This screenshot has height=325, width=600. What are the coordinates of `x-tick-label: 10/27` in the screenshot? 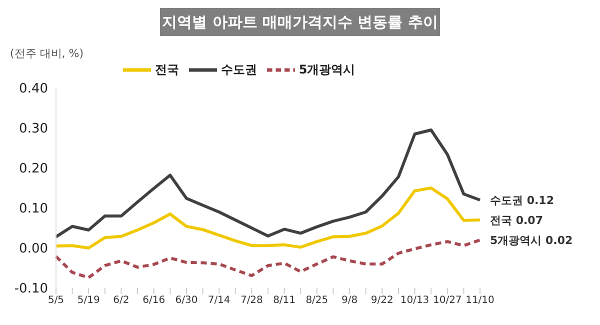 It's located at (447, 300).